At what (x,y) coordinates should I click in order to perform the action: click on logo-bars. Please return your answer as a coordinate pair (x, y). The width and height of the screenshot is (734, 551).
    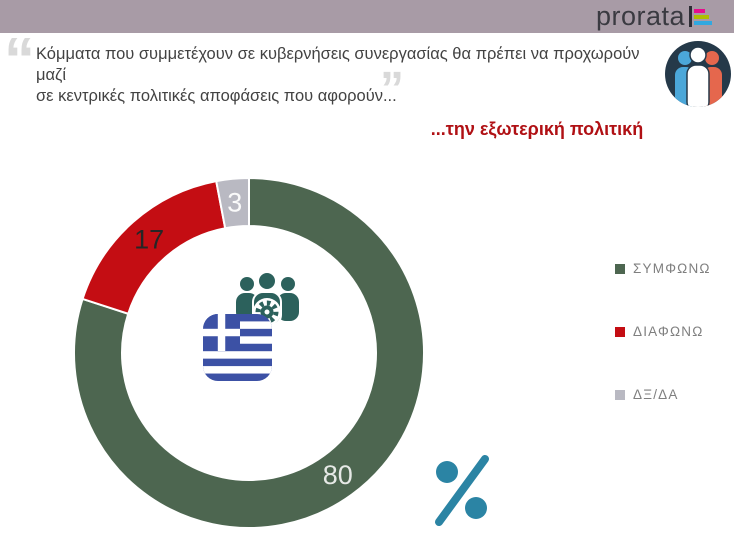
    Looking at the image, I should click on (703, 16).